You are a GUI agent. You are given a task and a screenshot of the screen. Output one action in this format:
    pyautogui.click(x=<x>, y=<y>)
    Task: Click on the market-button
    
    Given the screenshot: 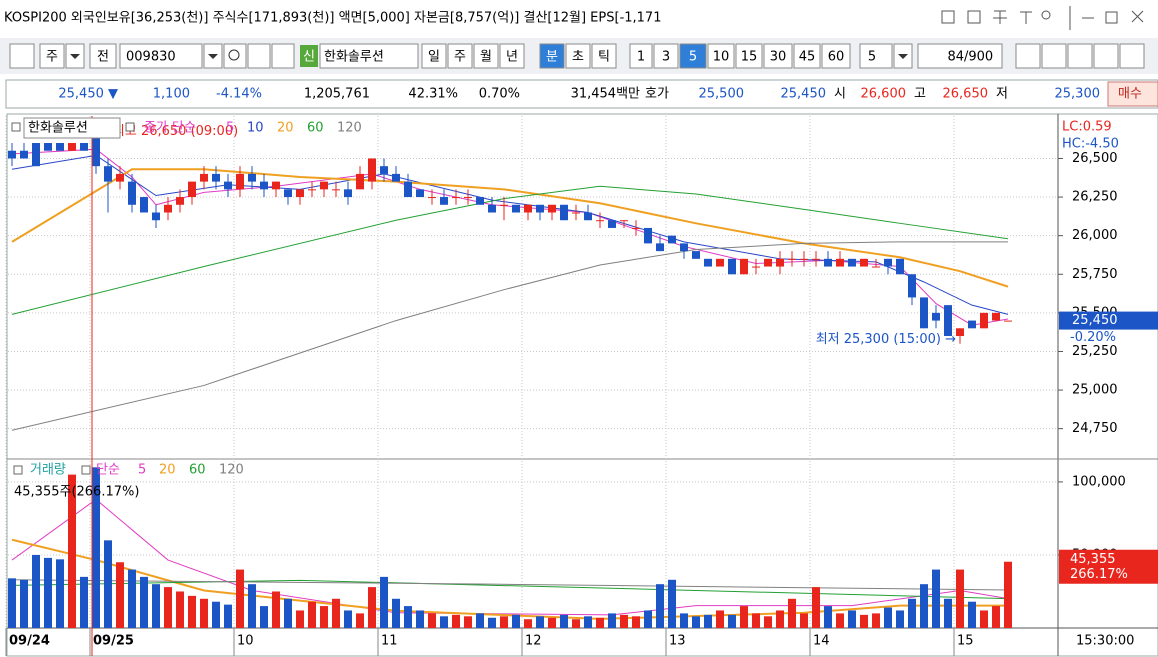 What is the action you would take?
    pyautogui.click(x=52, y=56)
    